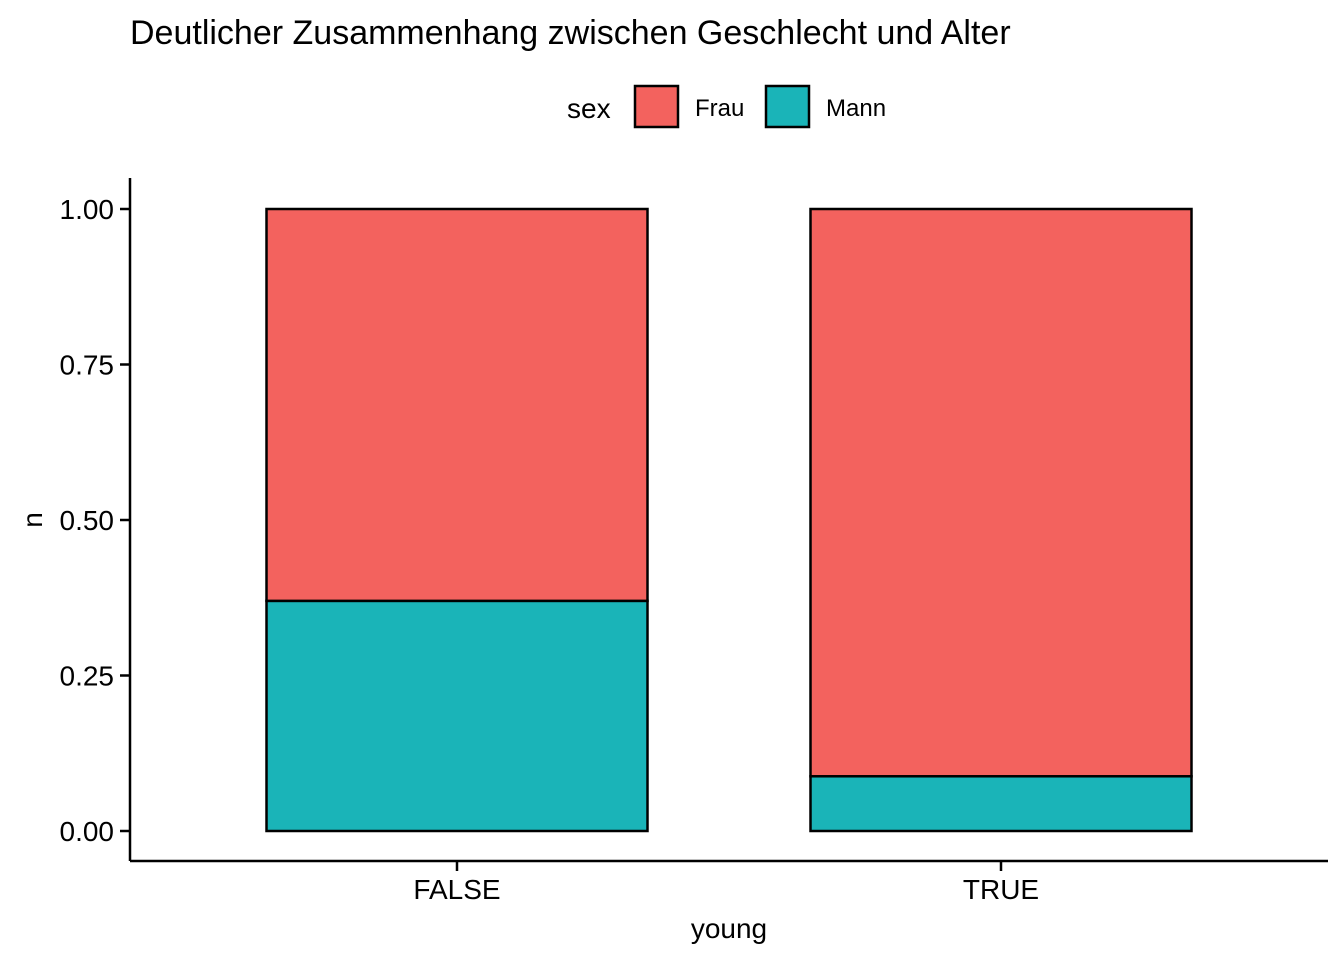 Image resolution: width=1344 pixels, height=960 pixels. Describe the element at coordinates (1001, 804) in the screenshot. I see `bar-true-mann` at that location.